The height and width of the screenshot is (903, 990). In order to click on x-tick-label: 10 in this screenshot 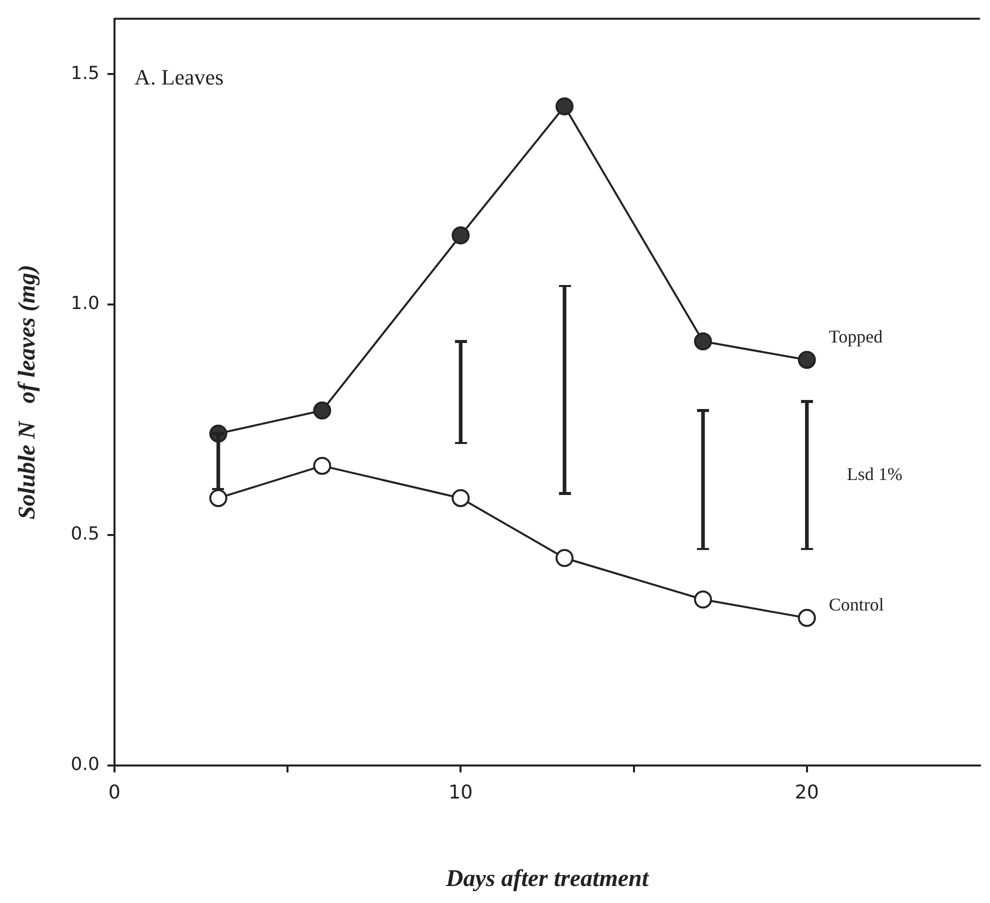, I will do `click(460, 793)`.